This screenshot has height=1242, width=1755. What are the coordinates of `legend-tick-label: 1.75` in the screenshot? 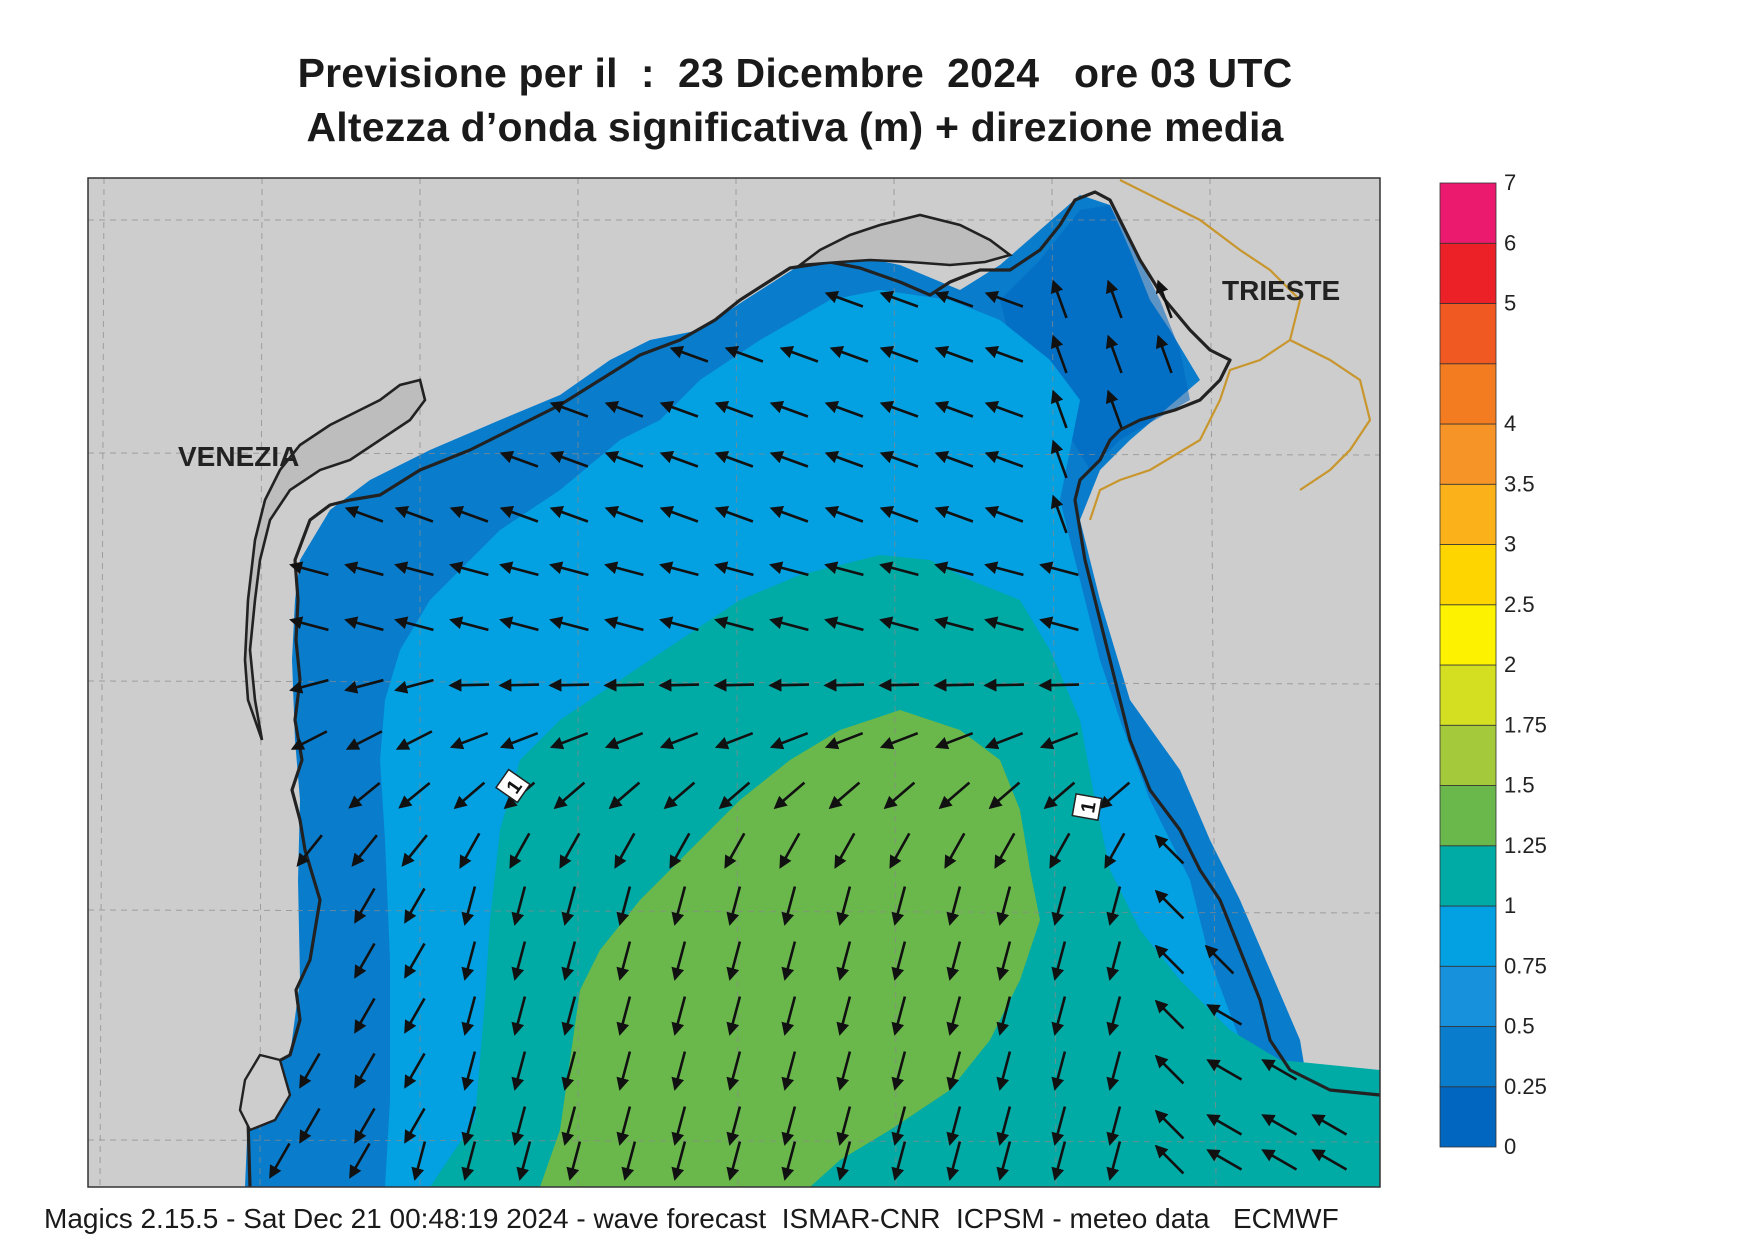 It's located at (1525, 724).